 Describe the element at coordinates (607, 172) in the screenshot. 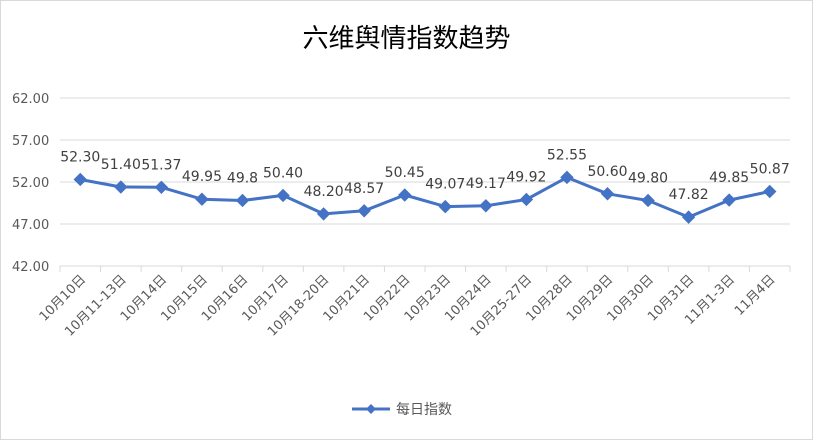

I see `data-label: 50.60` at that location.